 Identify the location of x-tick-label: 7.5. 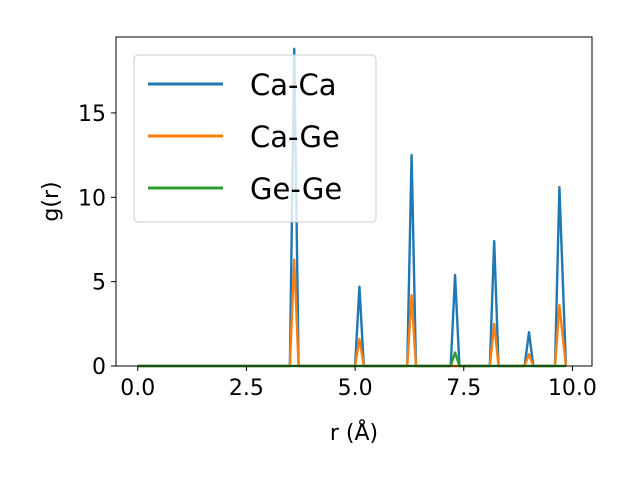
(463, 388).